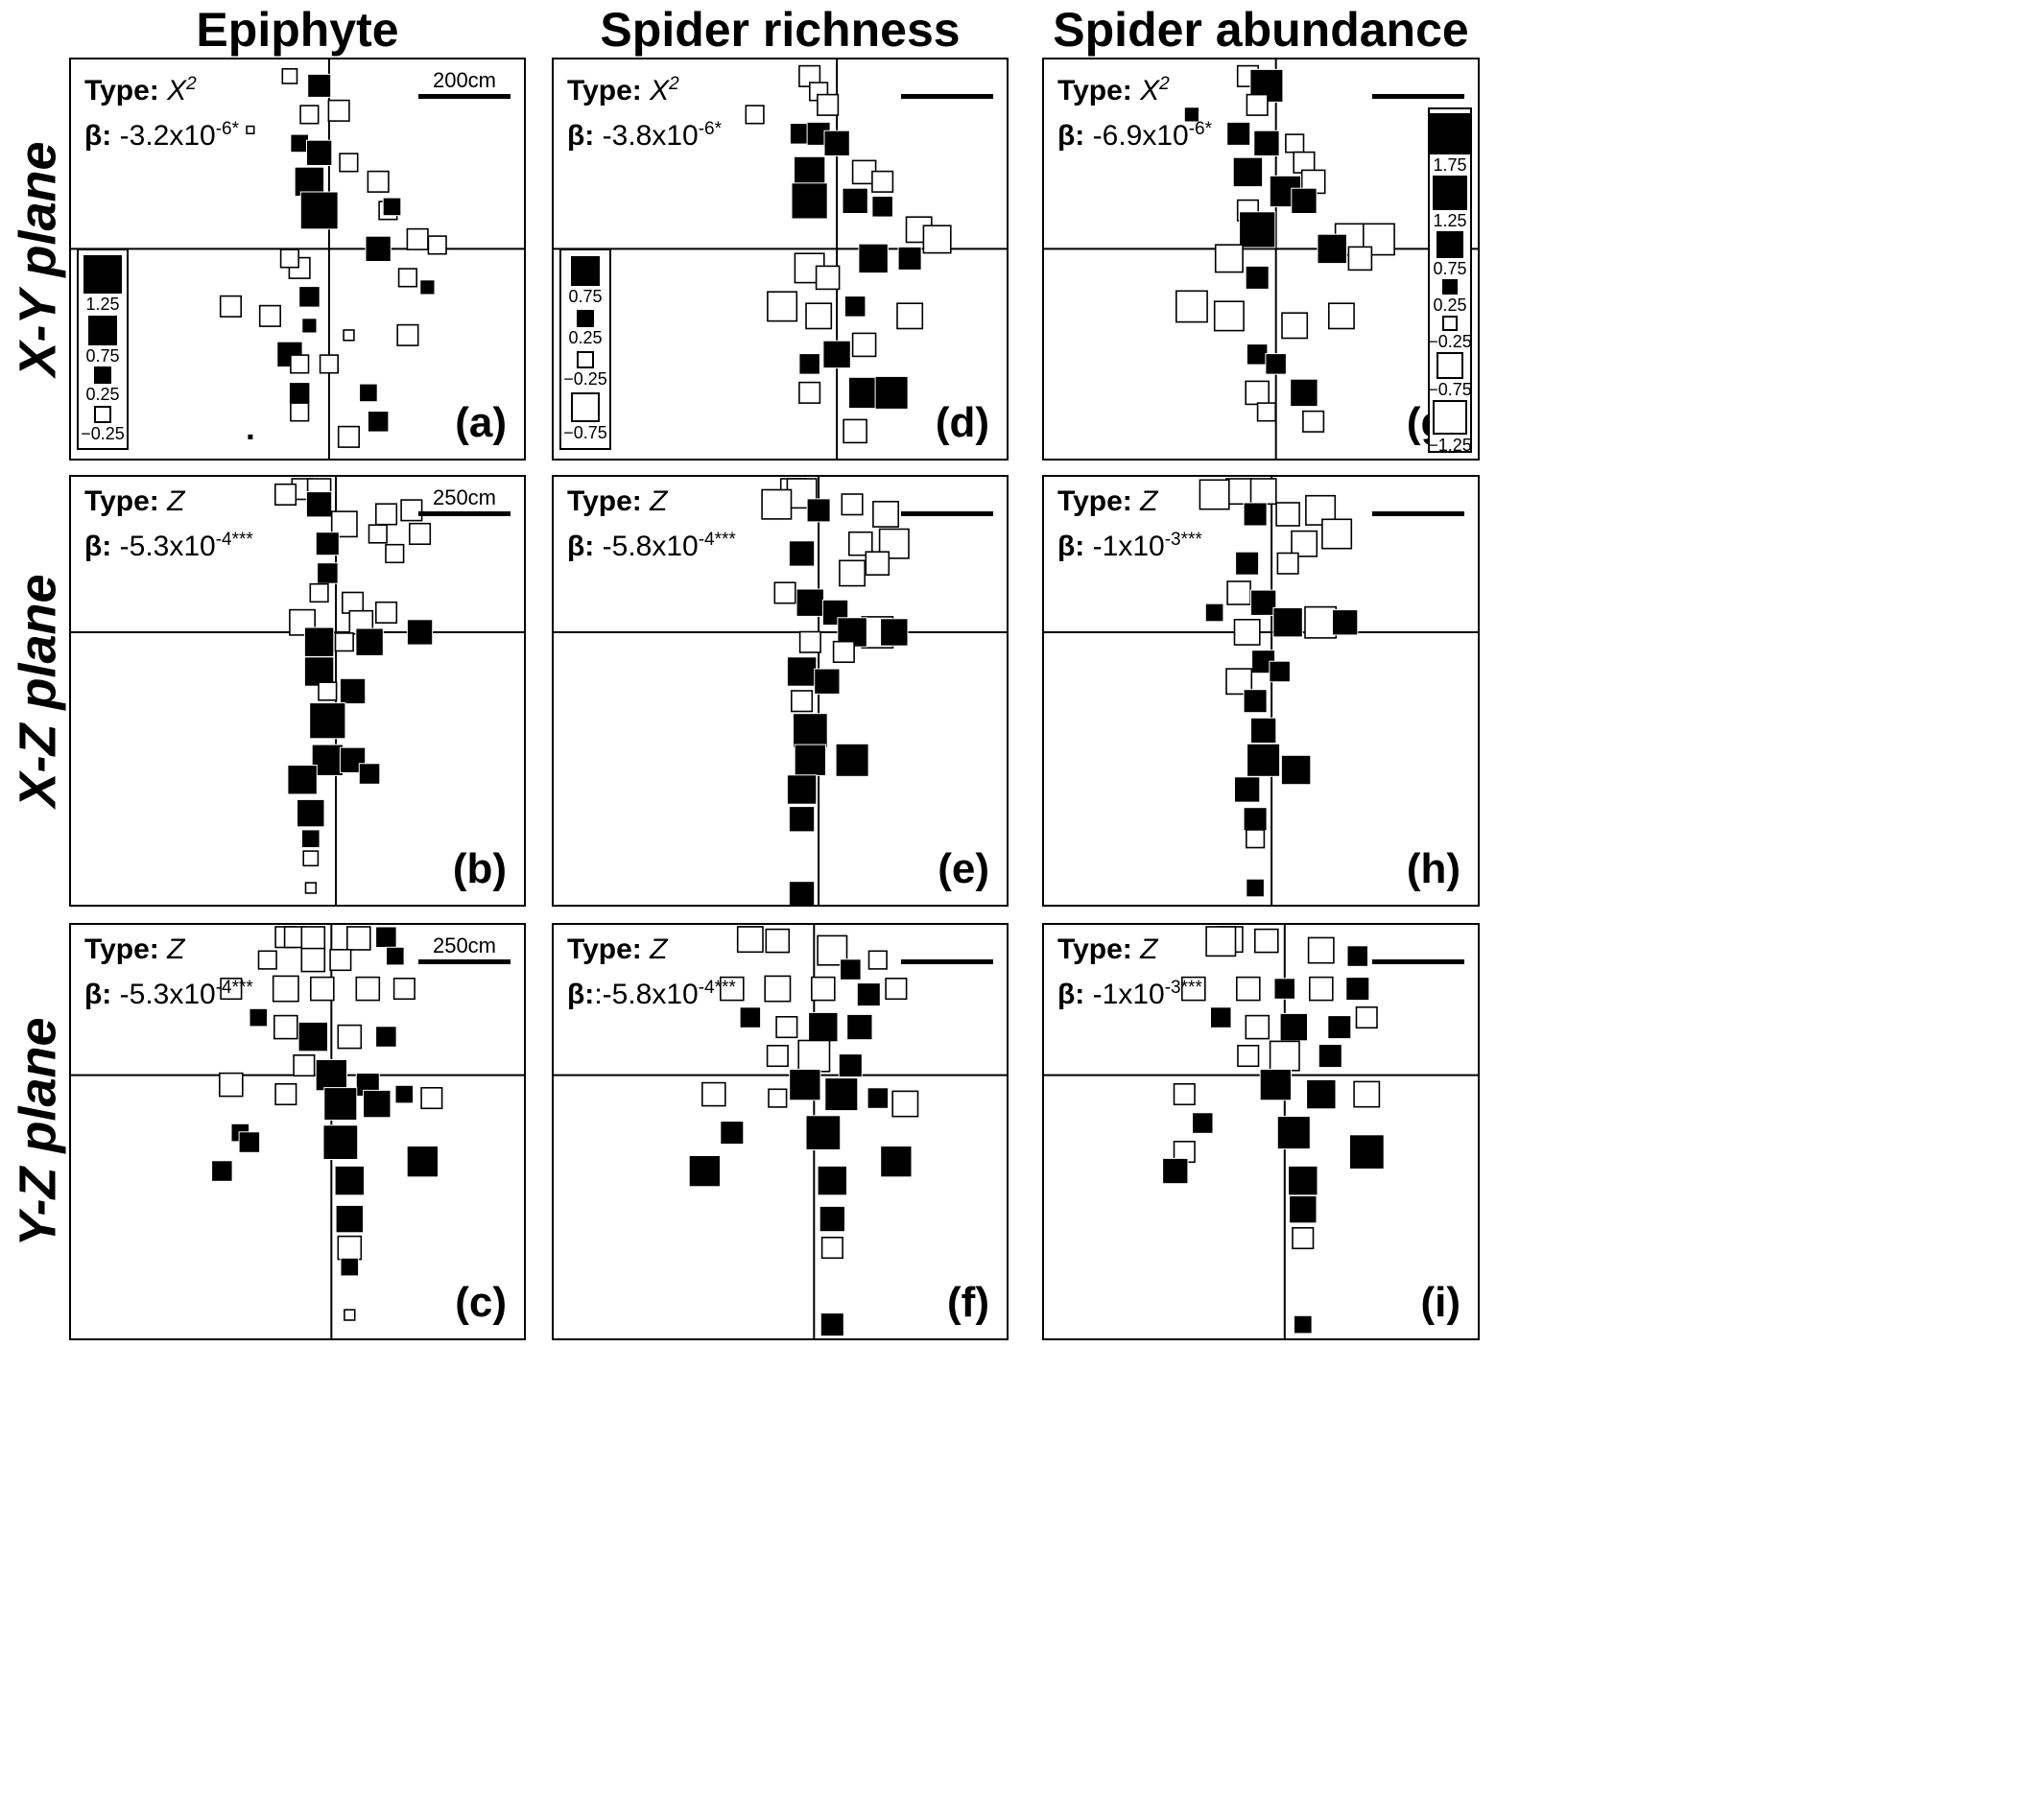 This screenshot has height=1820, width=2042. What do you see at coordinates (710, 129) in the screenshot?
I see `beta-exponent: -6*` at bounding box center [710, 129].